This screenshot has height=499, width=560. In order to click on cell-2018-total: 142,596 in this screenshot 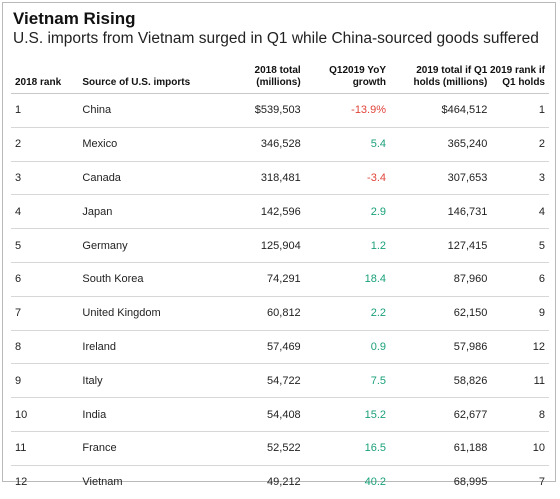, I will do `click(261, 211)`.